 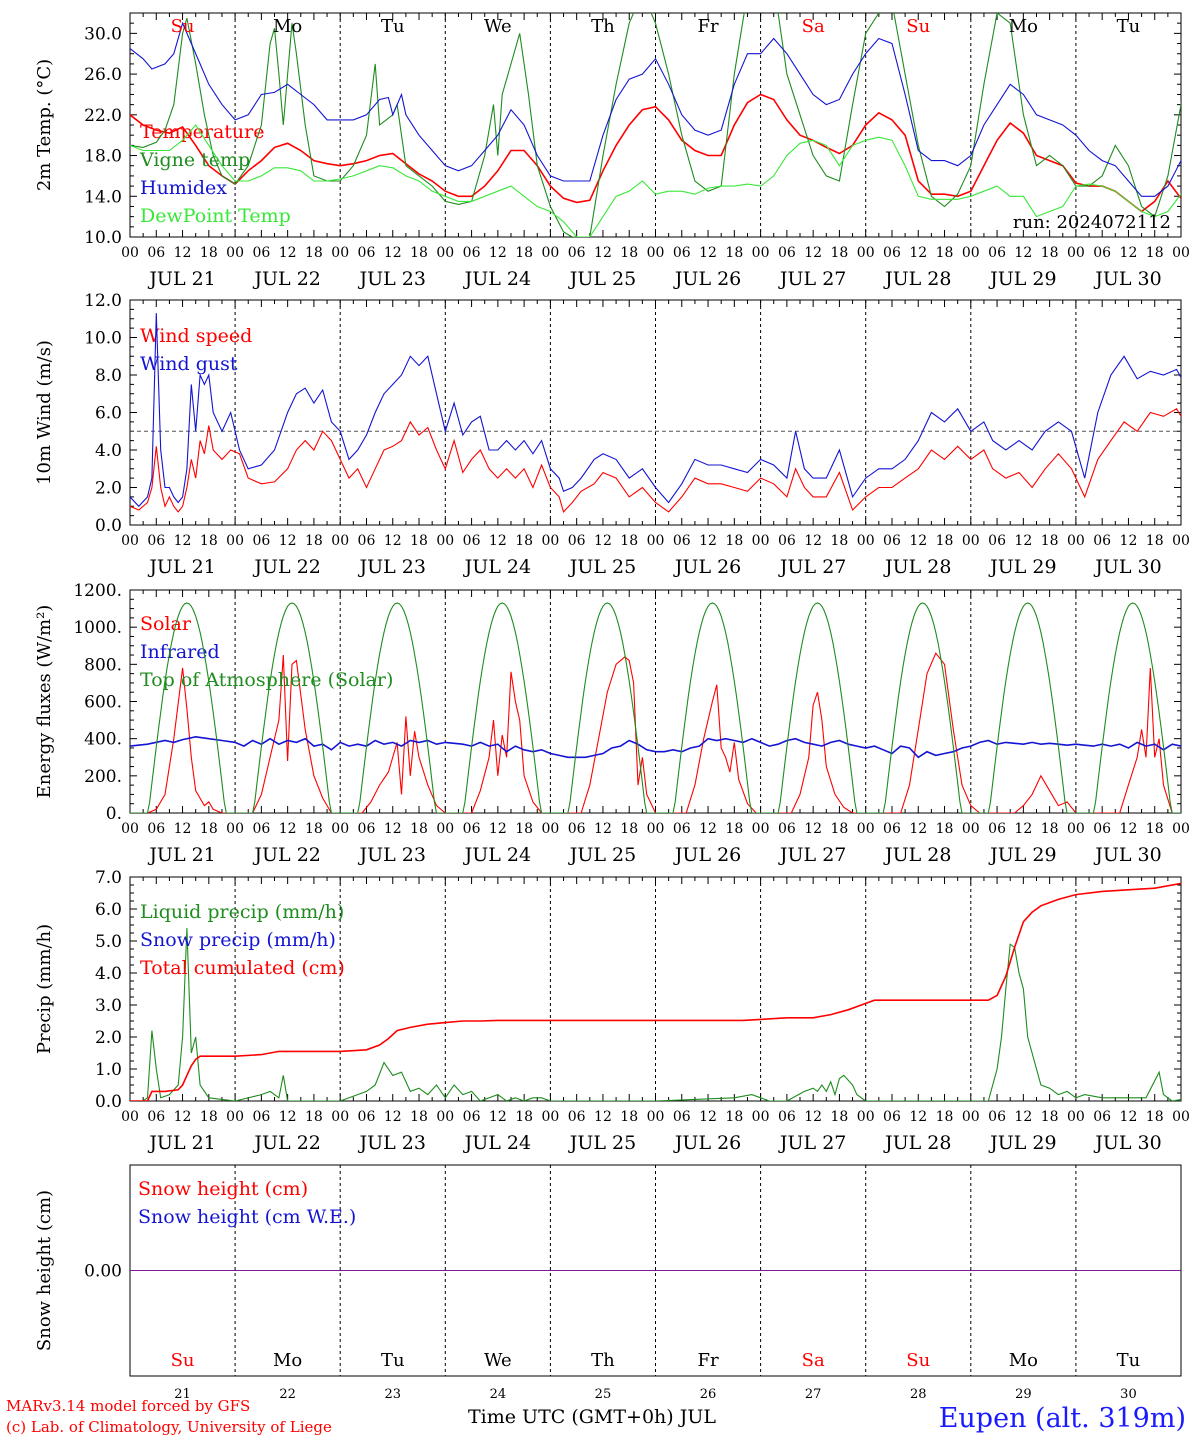 What do you see at coordinates (103, 740) in the screenshot?
I see `energy-y-tick-label: 400.` at bounding box center [103, 740].